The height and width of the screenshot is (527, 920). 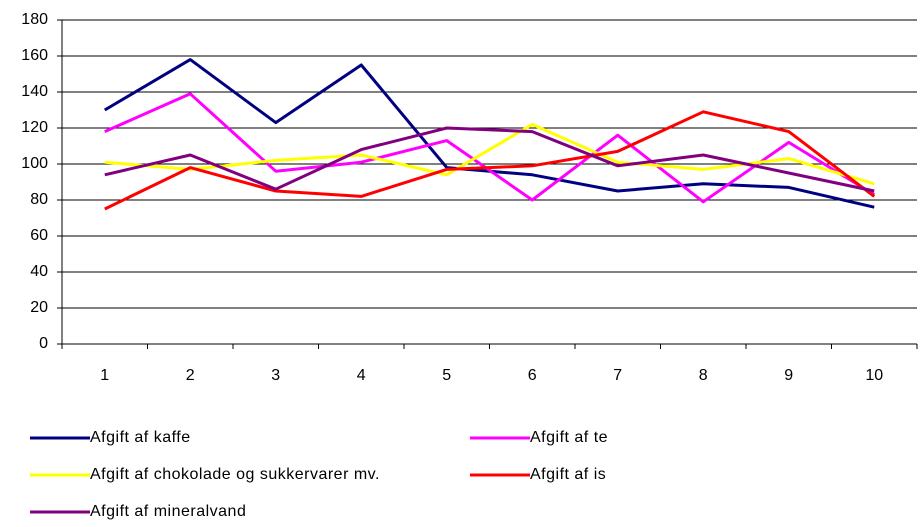 What do you see at coordinates (568, 474) in the screenshot?
I see `legend-label: Afgift af is` at bounding box center [568, 474].